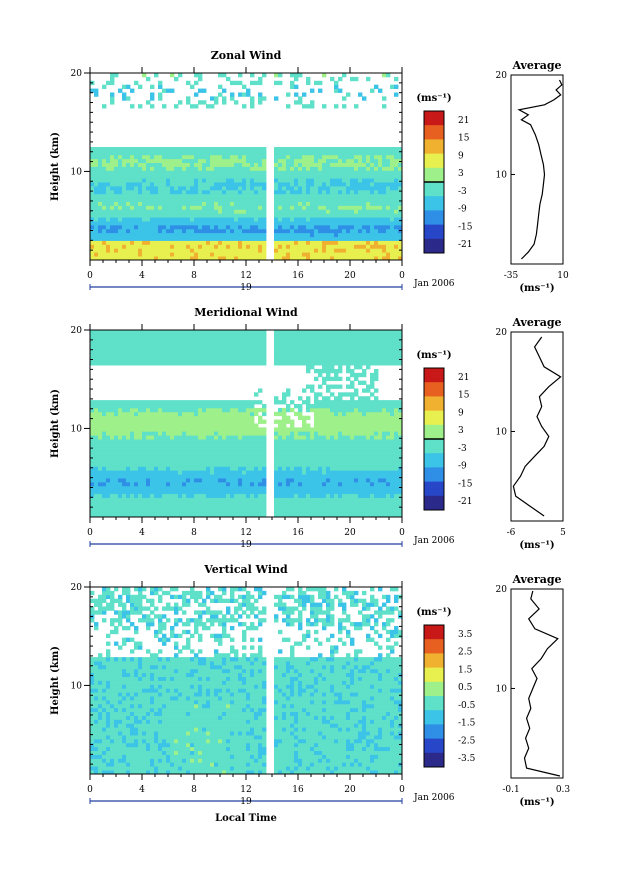  What do you see at coordinates (77, 172) in the screenshot?
I see `y-tick-label: 10` at bounding box center [77, 172].